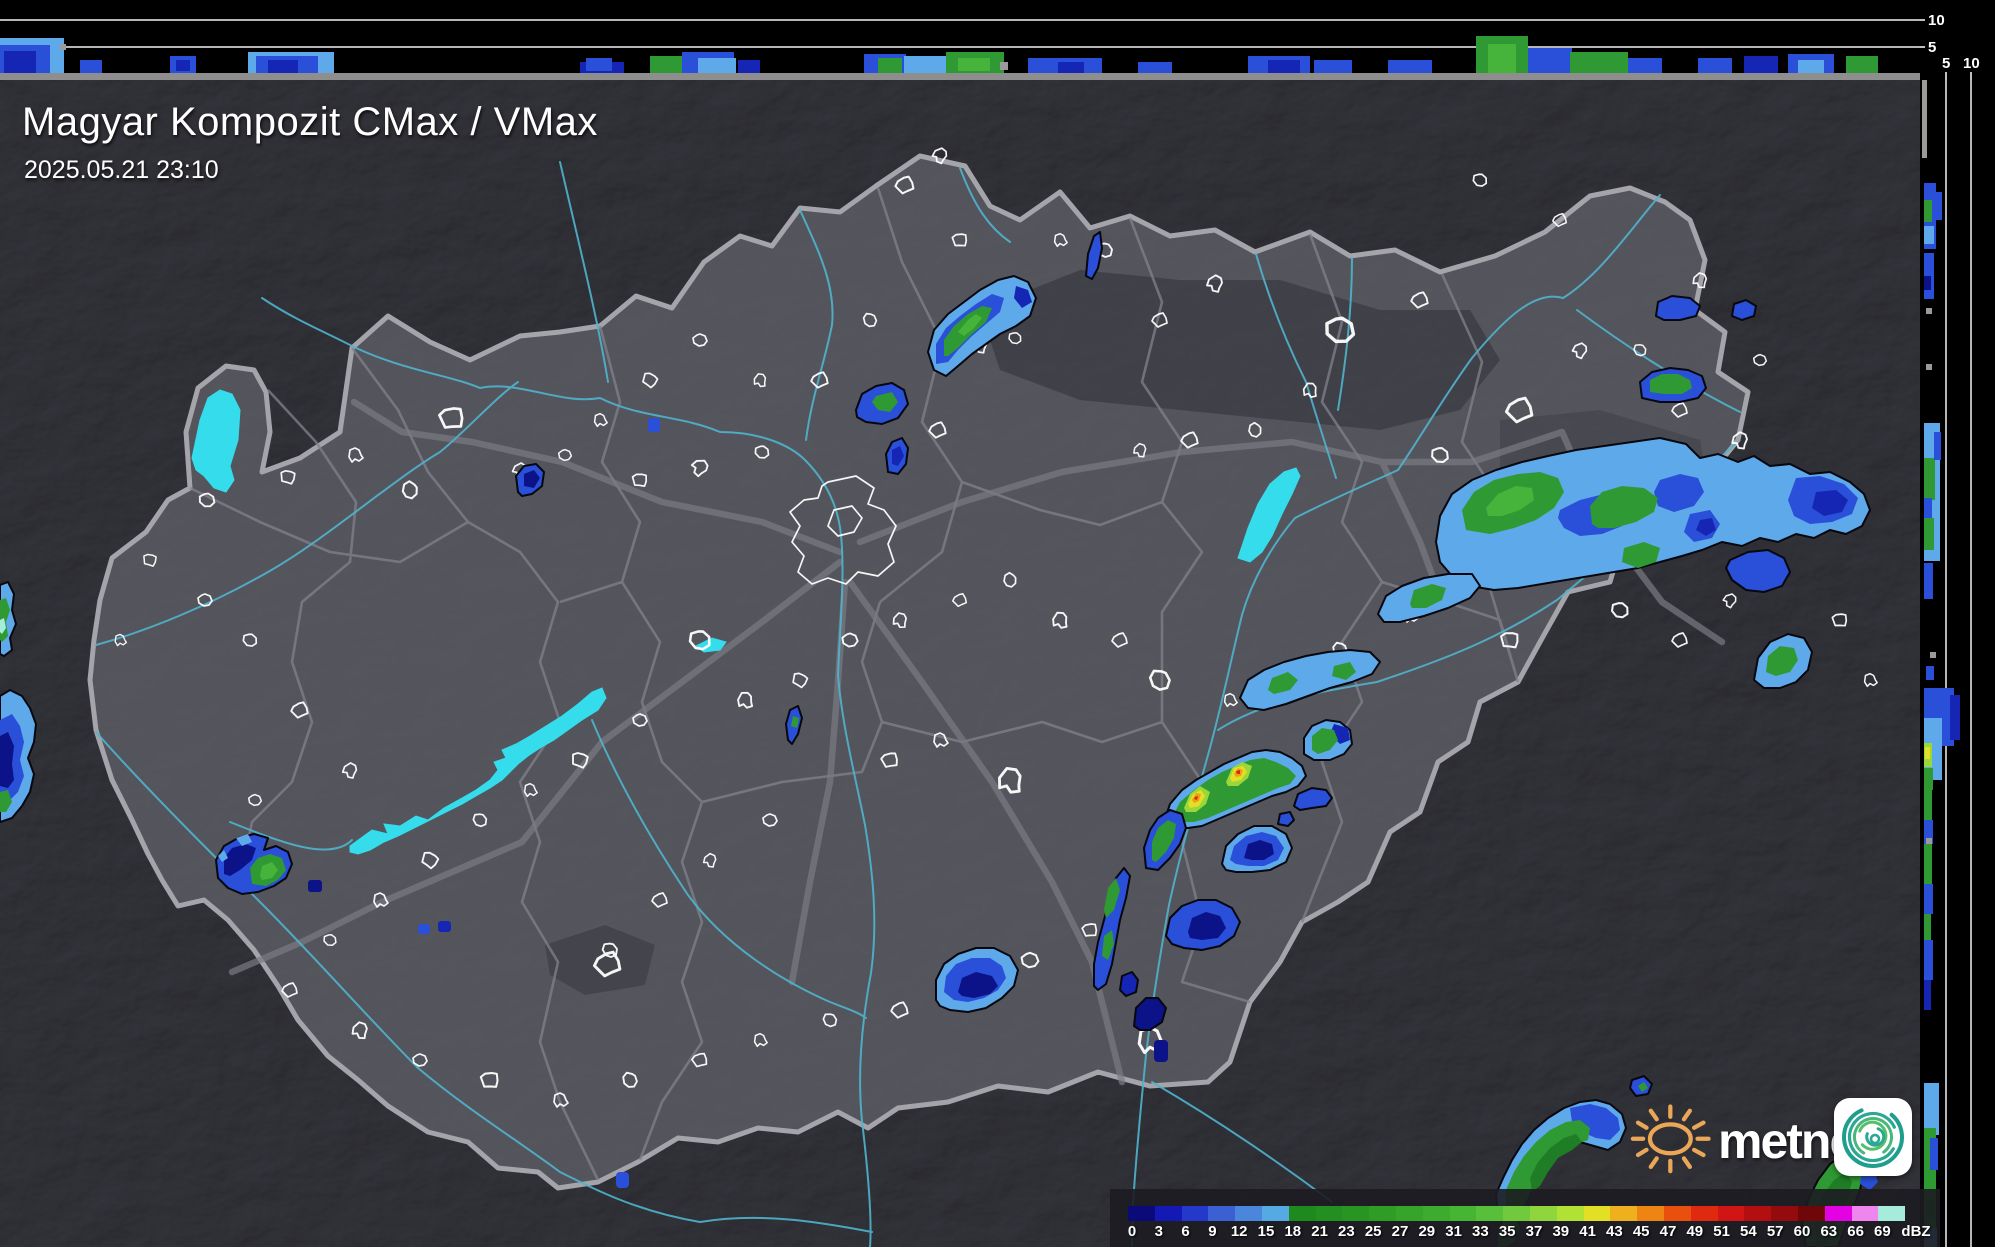 The image size is (1995, 1247). What do you see at coordinates (478, 771) in the screenshot?
I see `lake-balaton` at bounding box center [478, 771].